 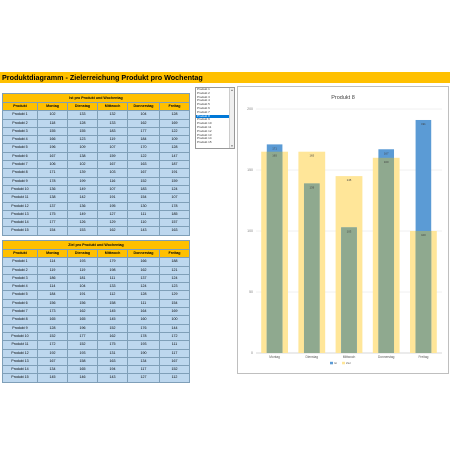 What do you see at coordinates (20, 262) in the screenshot?
I see `table-cell: Produkt 1` at bounding box center [20, 262].